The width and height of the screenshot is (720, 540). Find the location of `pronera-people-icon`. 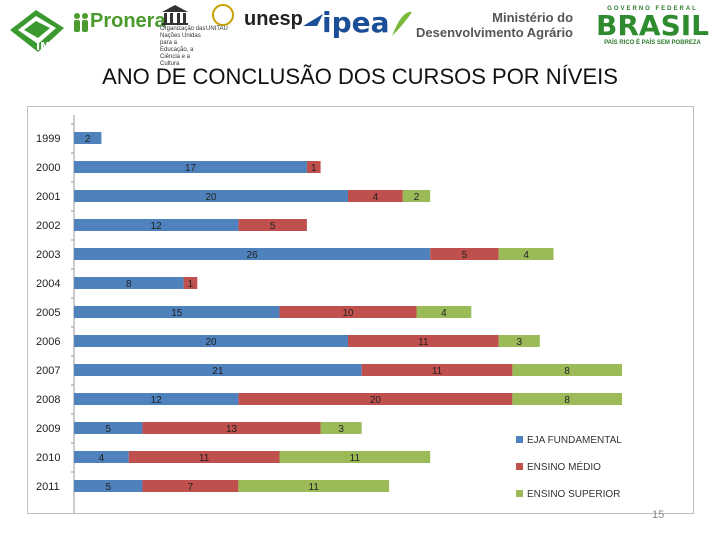

pronera-people-icon is located at coordinates (81, 22).